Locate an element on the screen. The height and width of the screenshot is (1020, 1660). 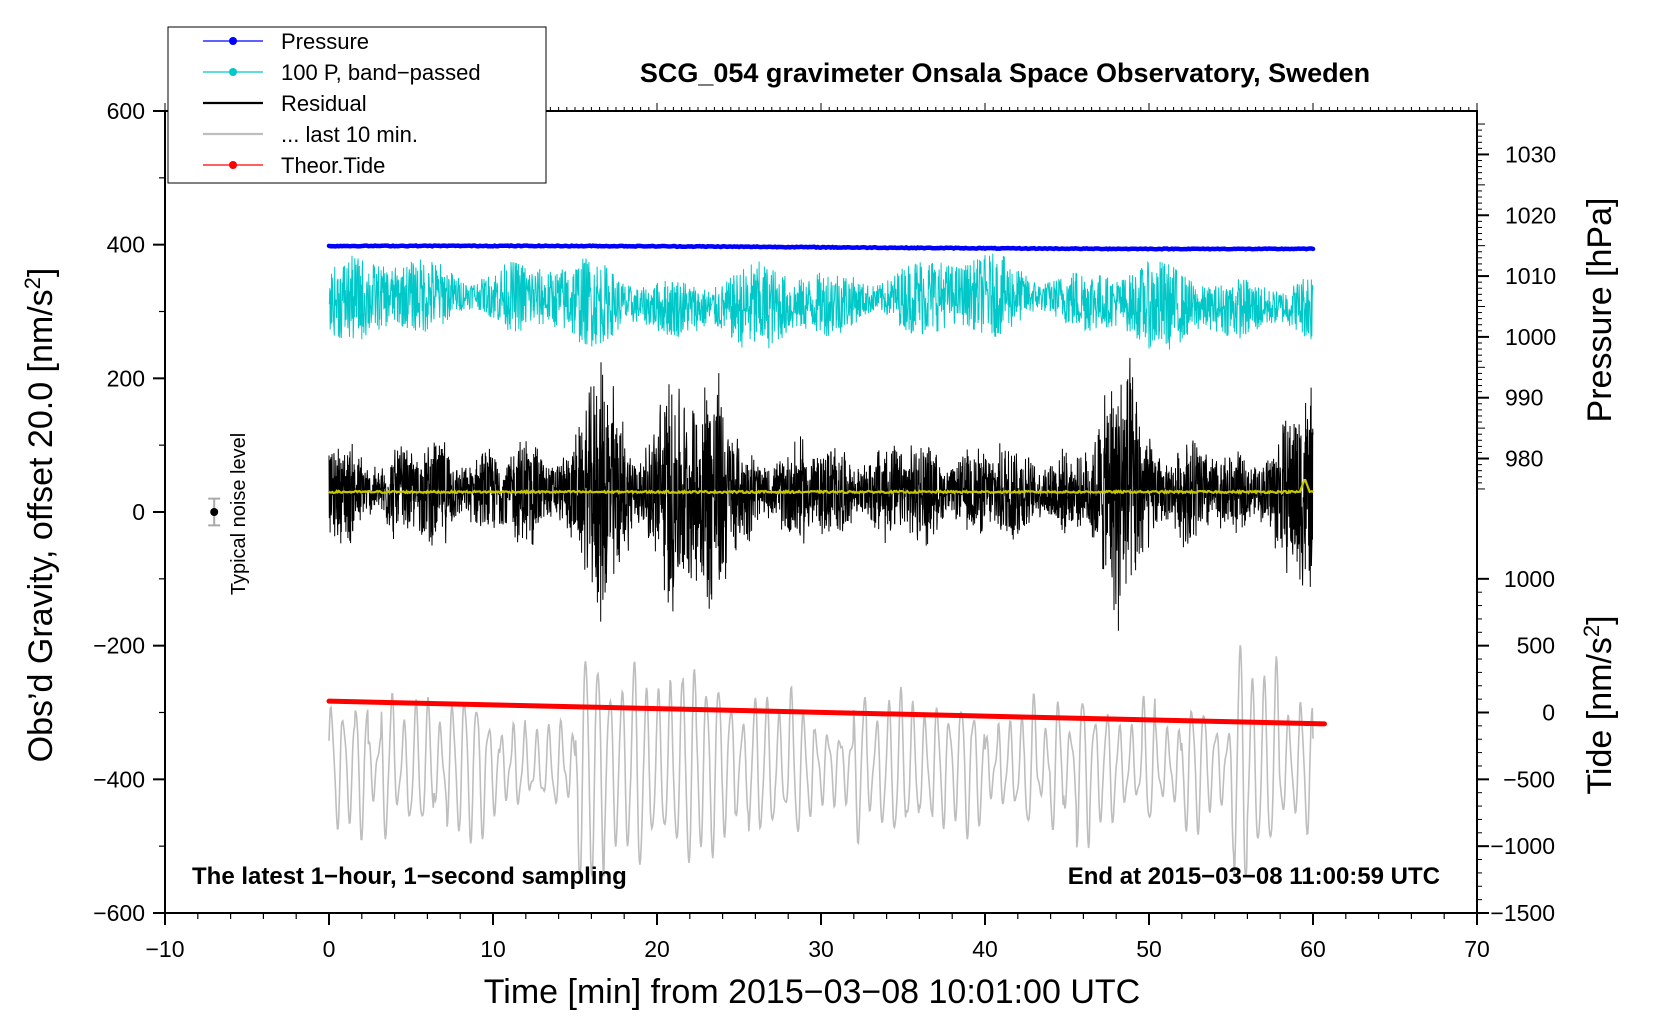
y-tick-label: 400 is located at coordinates (126, 245).